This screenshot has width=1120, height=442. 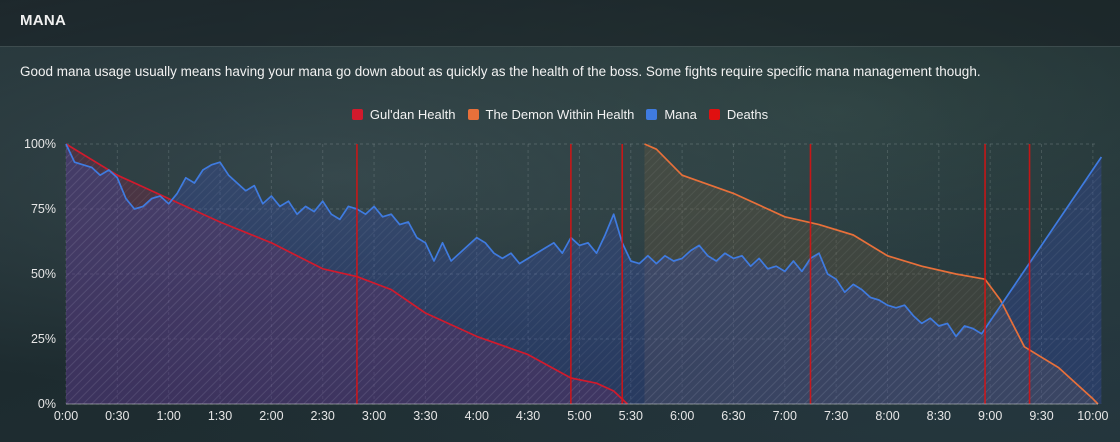 What do you see at coordinates (785, 416) in the screenshot?
I see `x-tick-label: 7:00` at bounding box center [785, 416].